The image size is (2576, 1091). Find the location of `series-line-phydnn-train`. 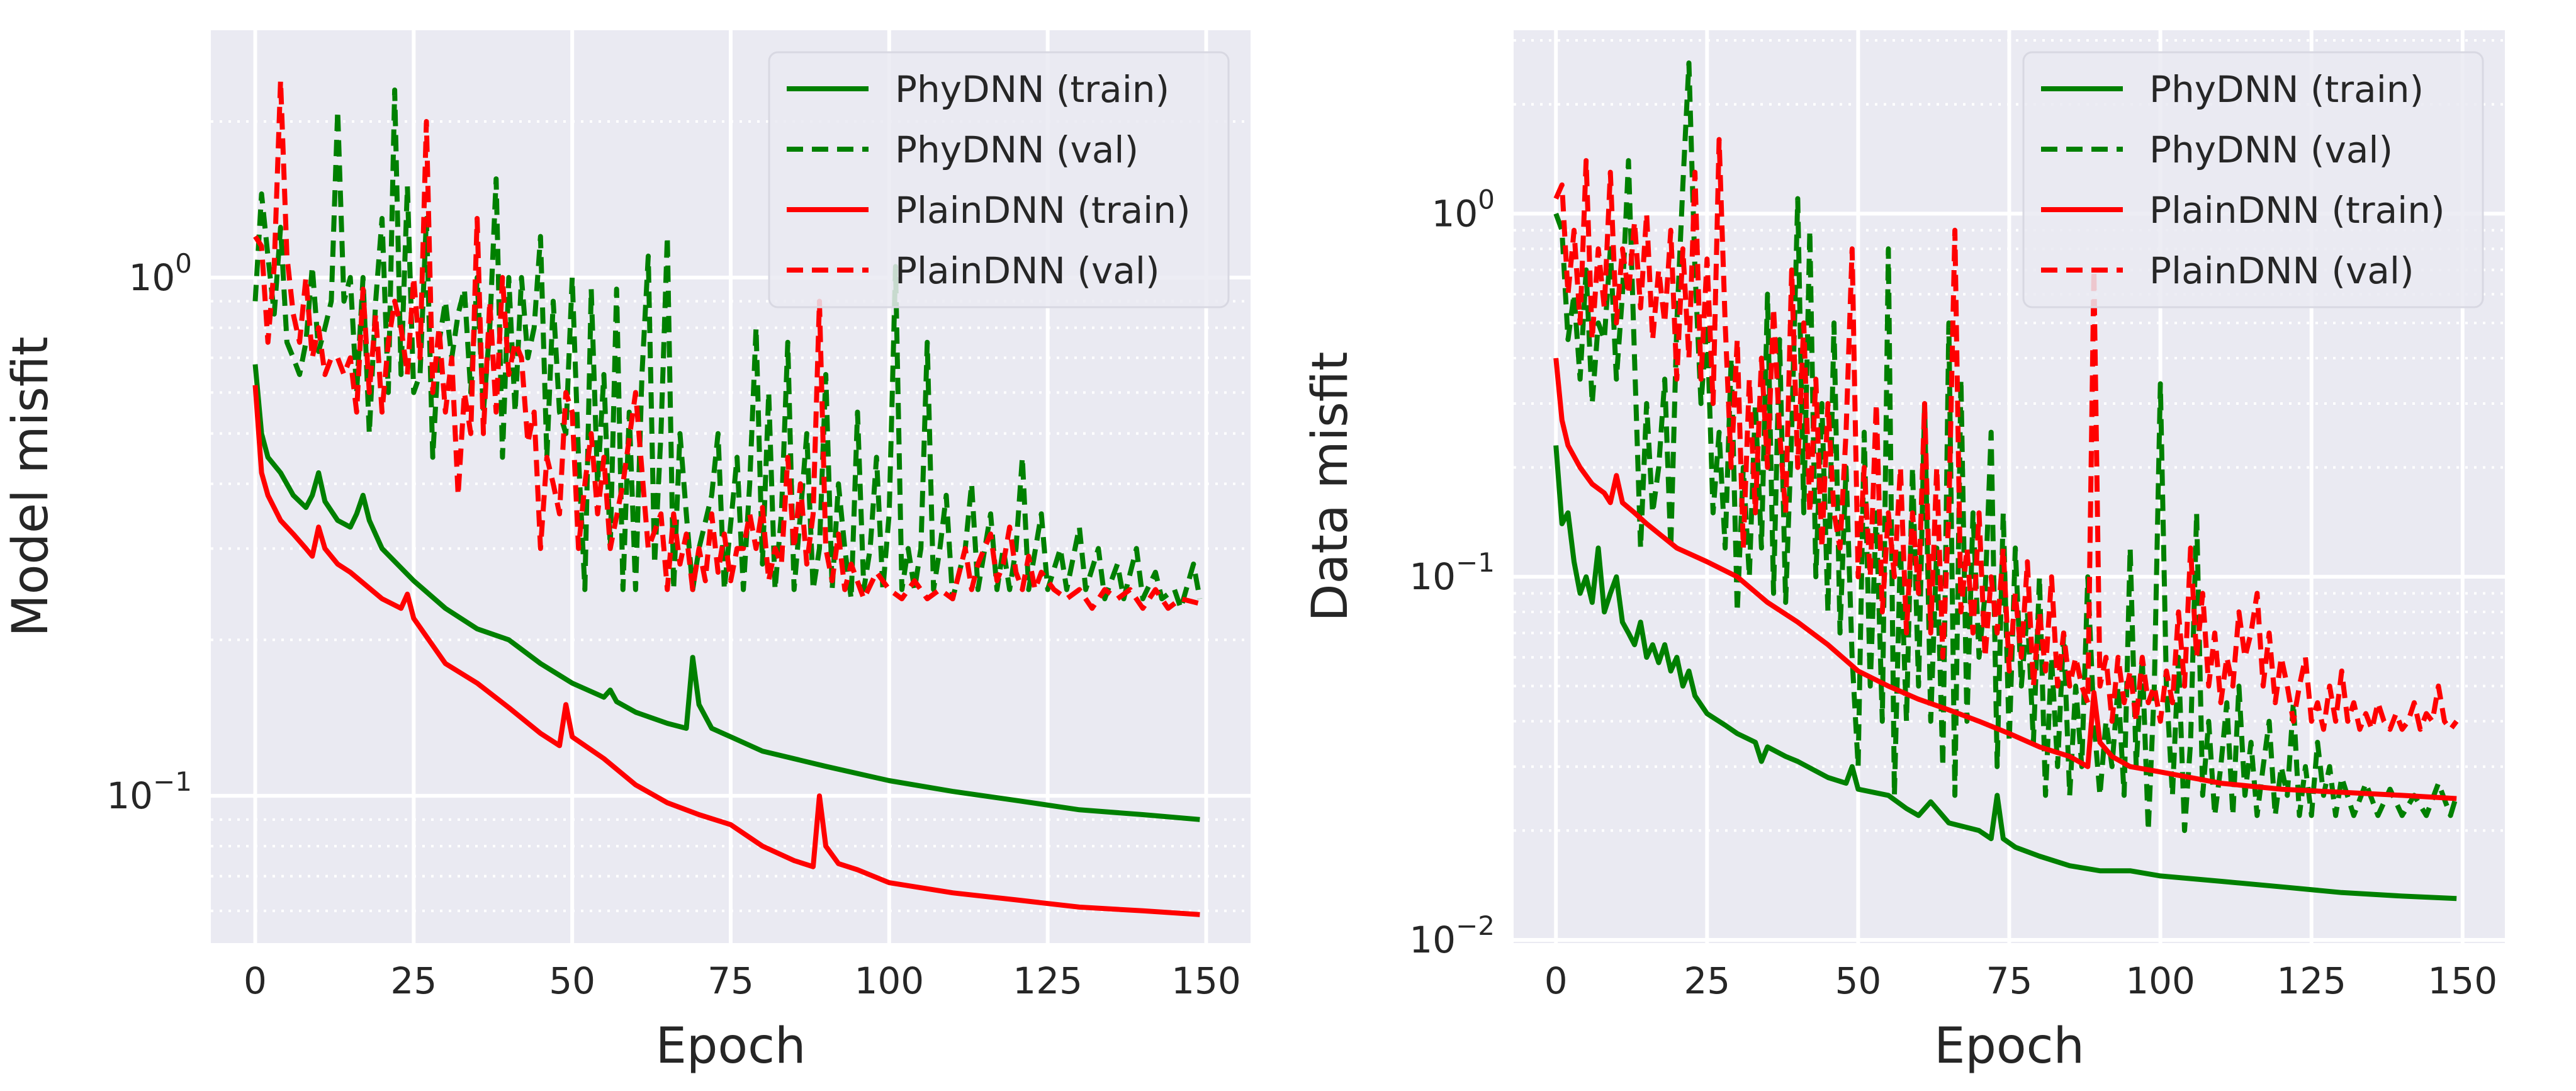

series-line-phydnn-train is located at coordinates (2005, 674).